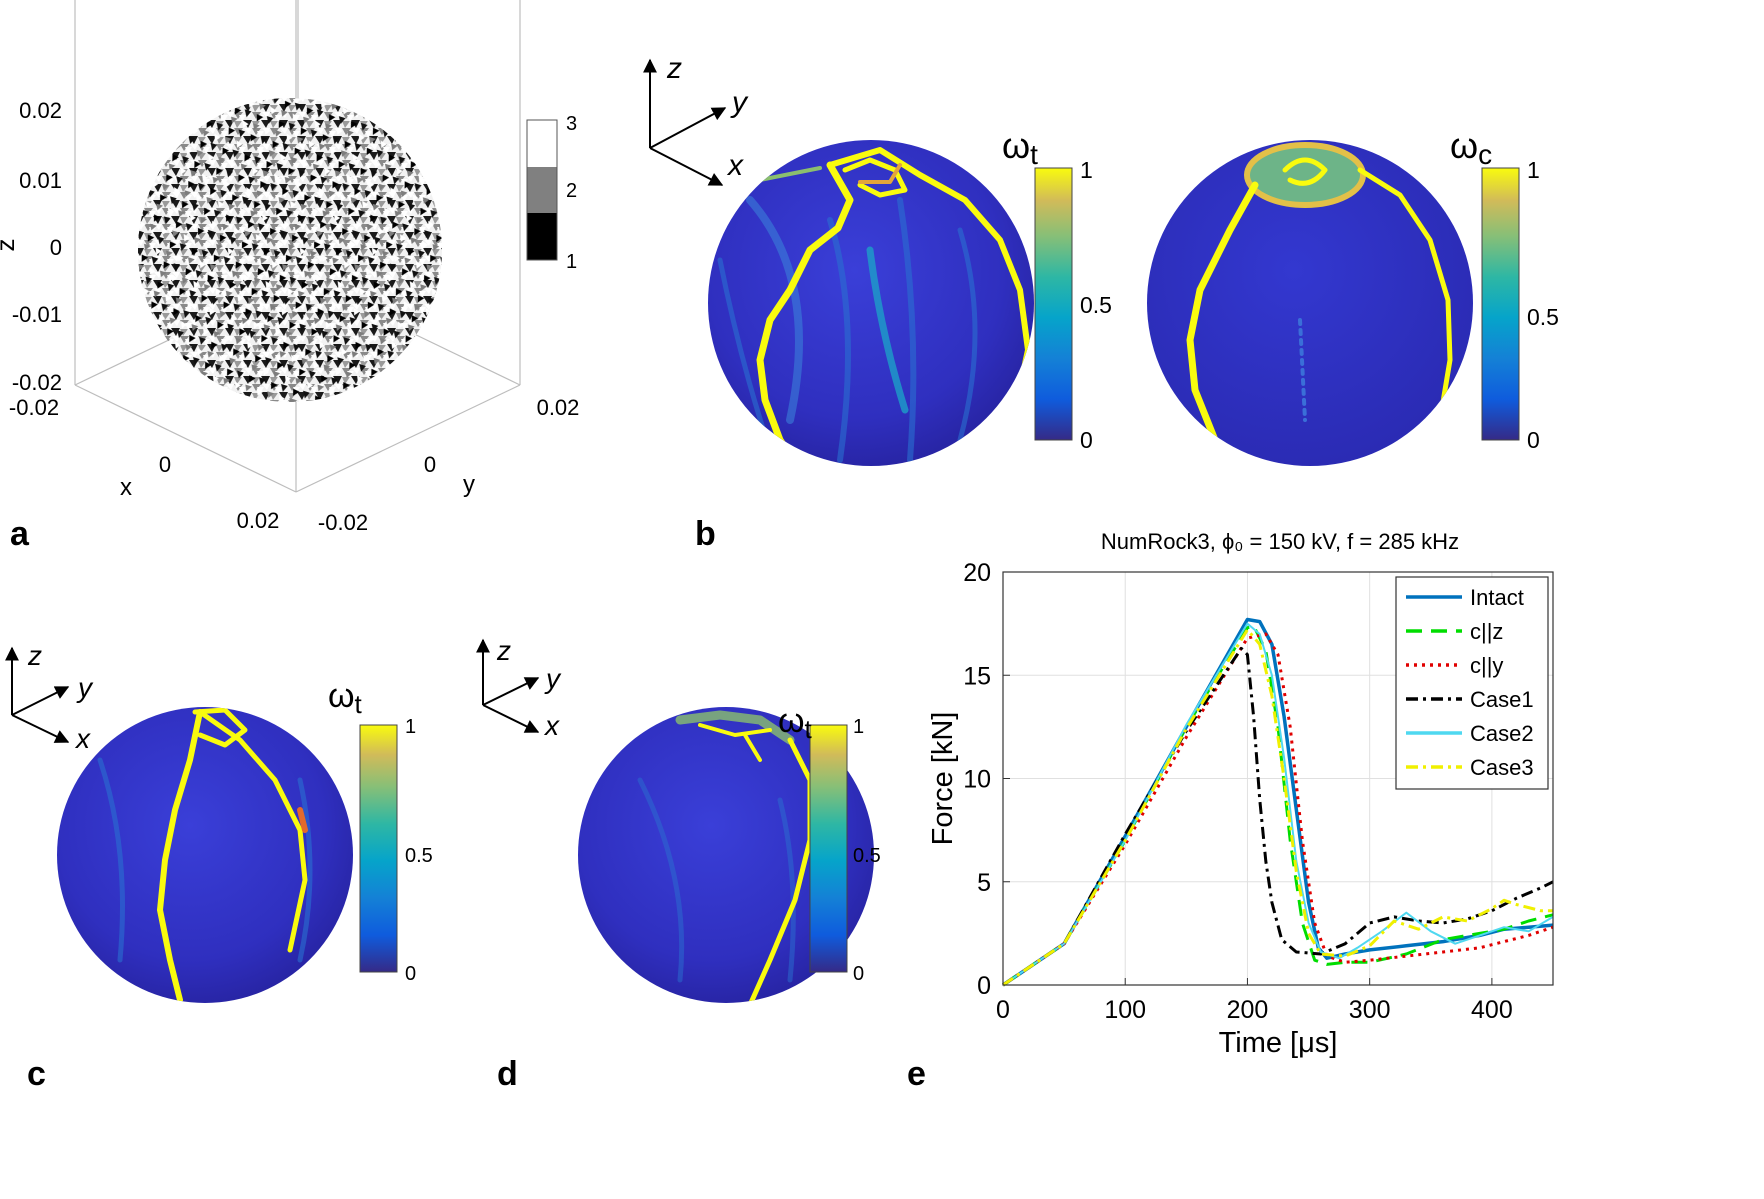 This screenshot has height=1199, width=1764. I want to click on colorbar-tick: 3, so click(571, 124).